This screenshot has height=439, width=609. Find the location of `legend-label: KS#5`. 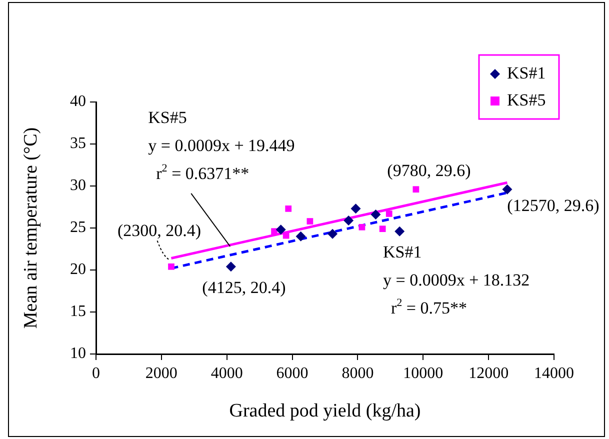

legend-label: KS#5 is located at coordinates (526, 100).